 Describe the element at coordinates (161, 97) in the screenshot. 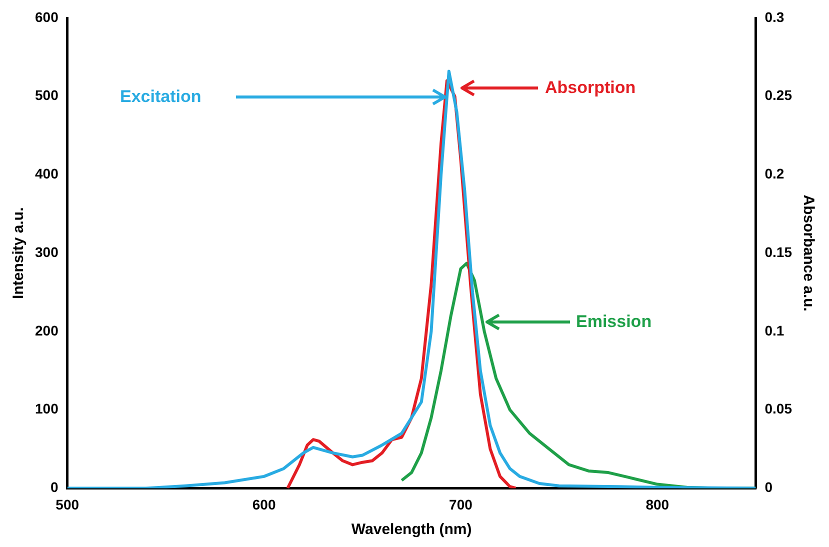

I see `annotation: Excitation` at that location.